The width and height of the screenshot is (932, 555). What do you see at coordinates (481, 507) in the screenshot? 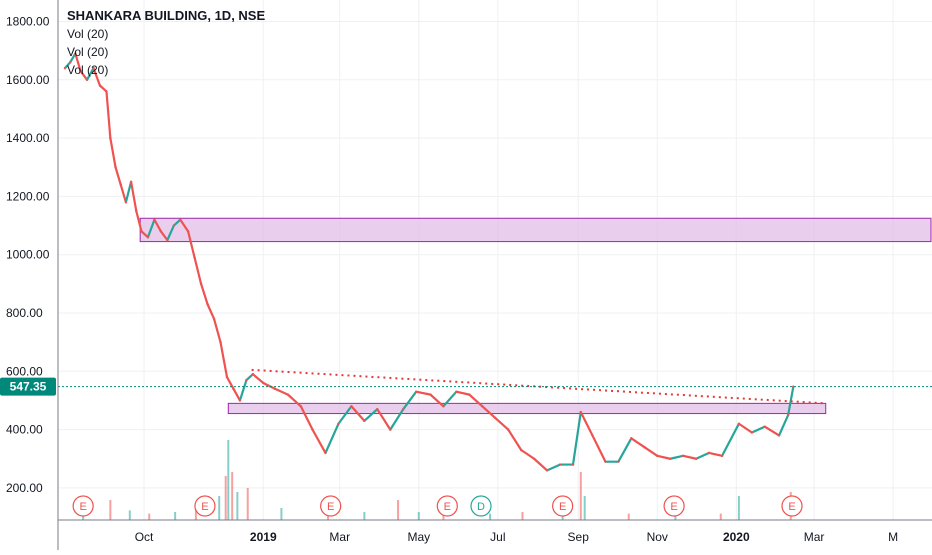
I see `event-marker-label: D` at bounding box center [481, 507].